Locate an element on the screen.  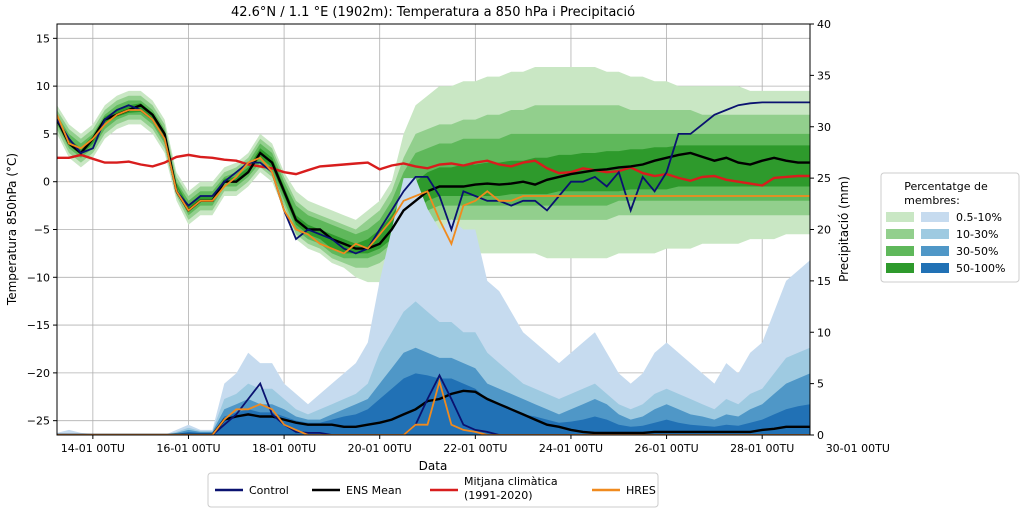
y-tick-label-left: −5 is located at coordinates (42, 230).